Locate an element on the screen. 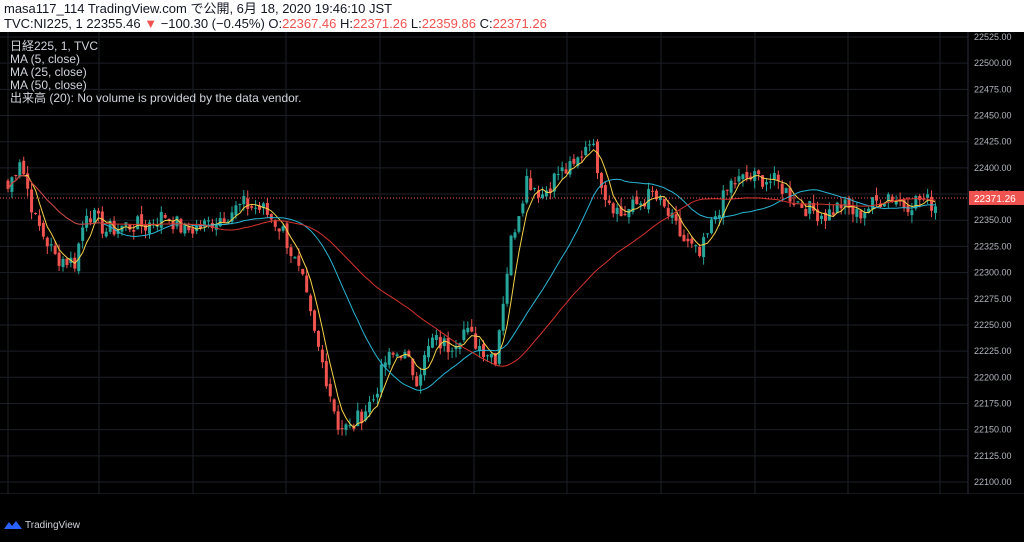  price-tick-label: 22475.00 is located at coordinates (993, 89).